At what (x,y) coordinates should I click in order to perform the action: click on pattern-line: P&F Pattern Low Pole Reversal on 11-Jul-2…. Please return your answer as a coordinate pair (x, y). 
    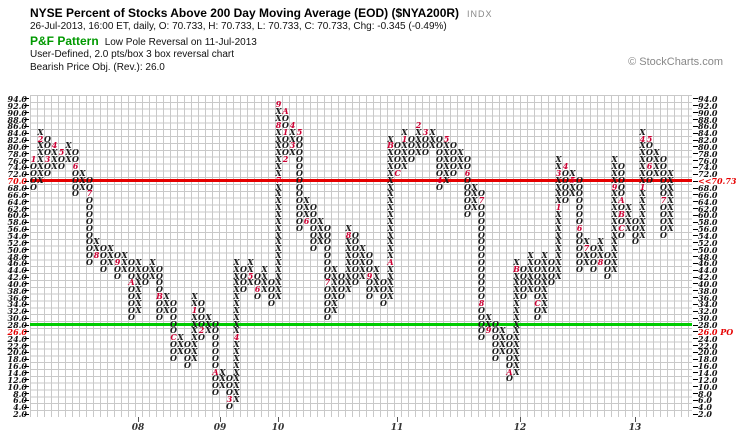
    Looking at the image, I should click on (143, 41).